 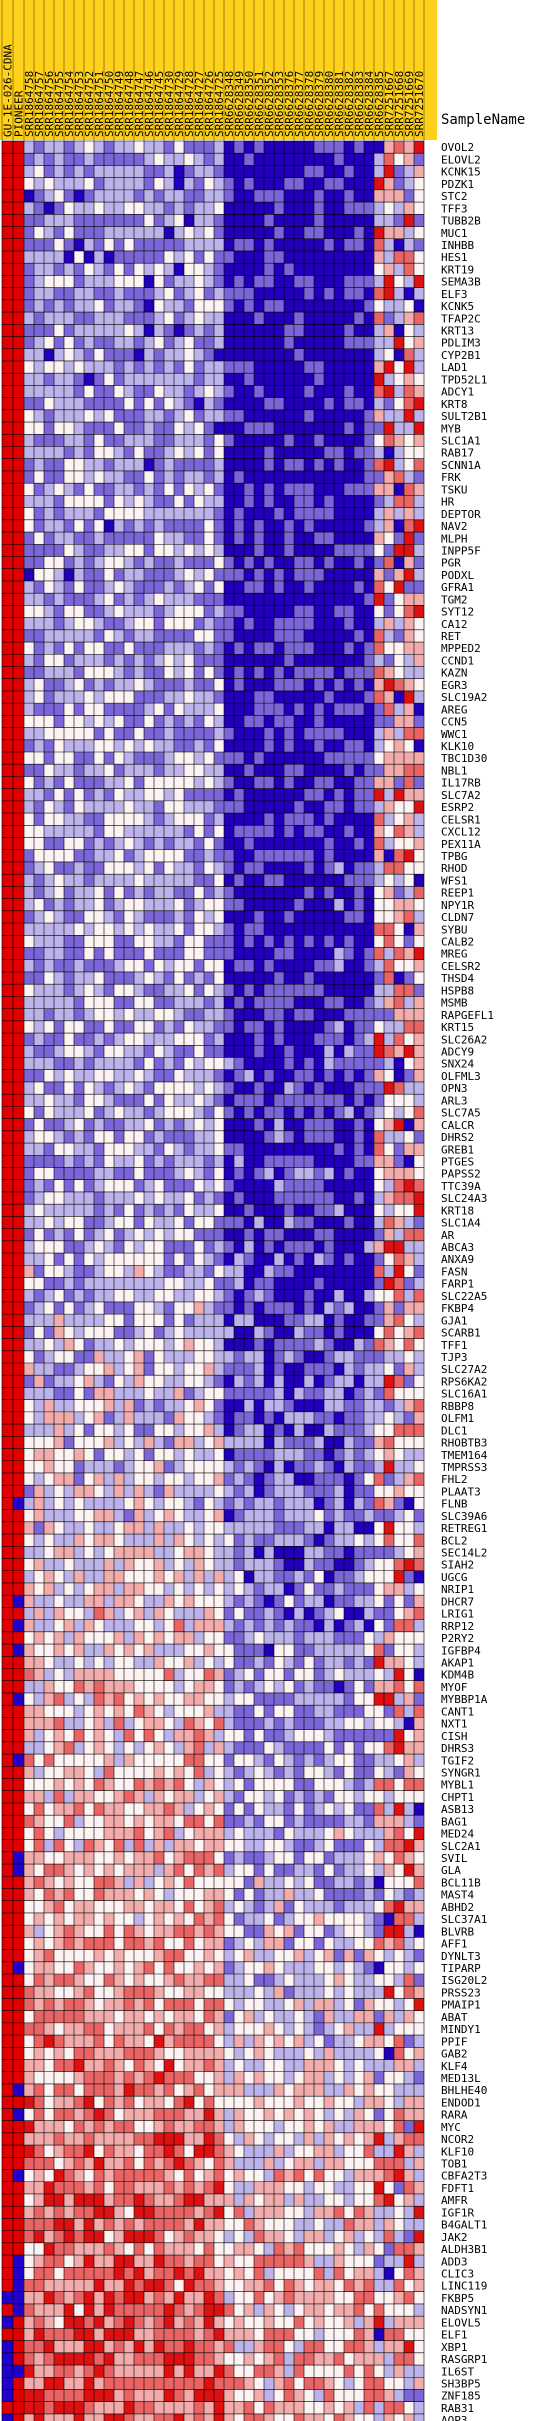 I want to click on column-label: SRR6628377, so click(x=299, y=104).